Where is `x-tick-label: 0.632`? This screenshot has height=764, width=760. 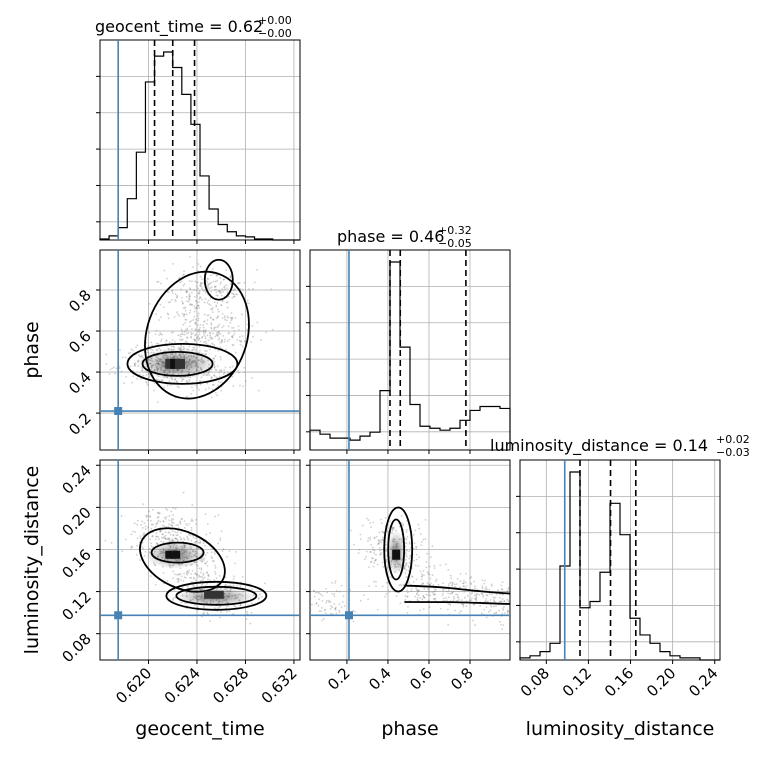
x-tick-label: 0.632 is located at coordinates (279, 685).